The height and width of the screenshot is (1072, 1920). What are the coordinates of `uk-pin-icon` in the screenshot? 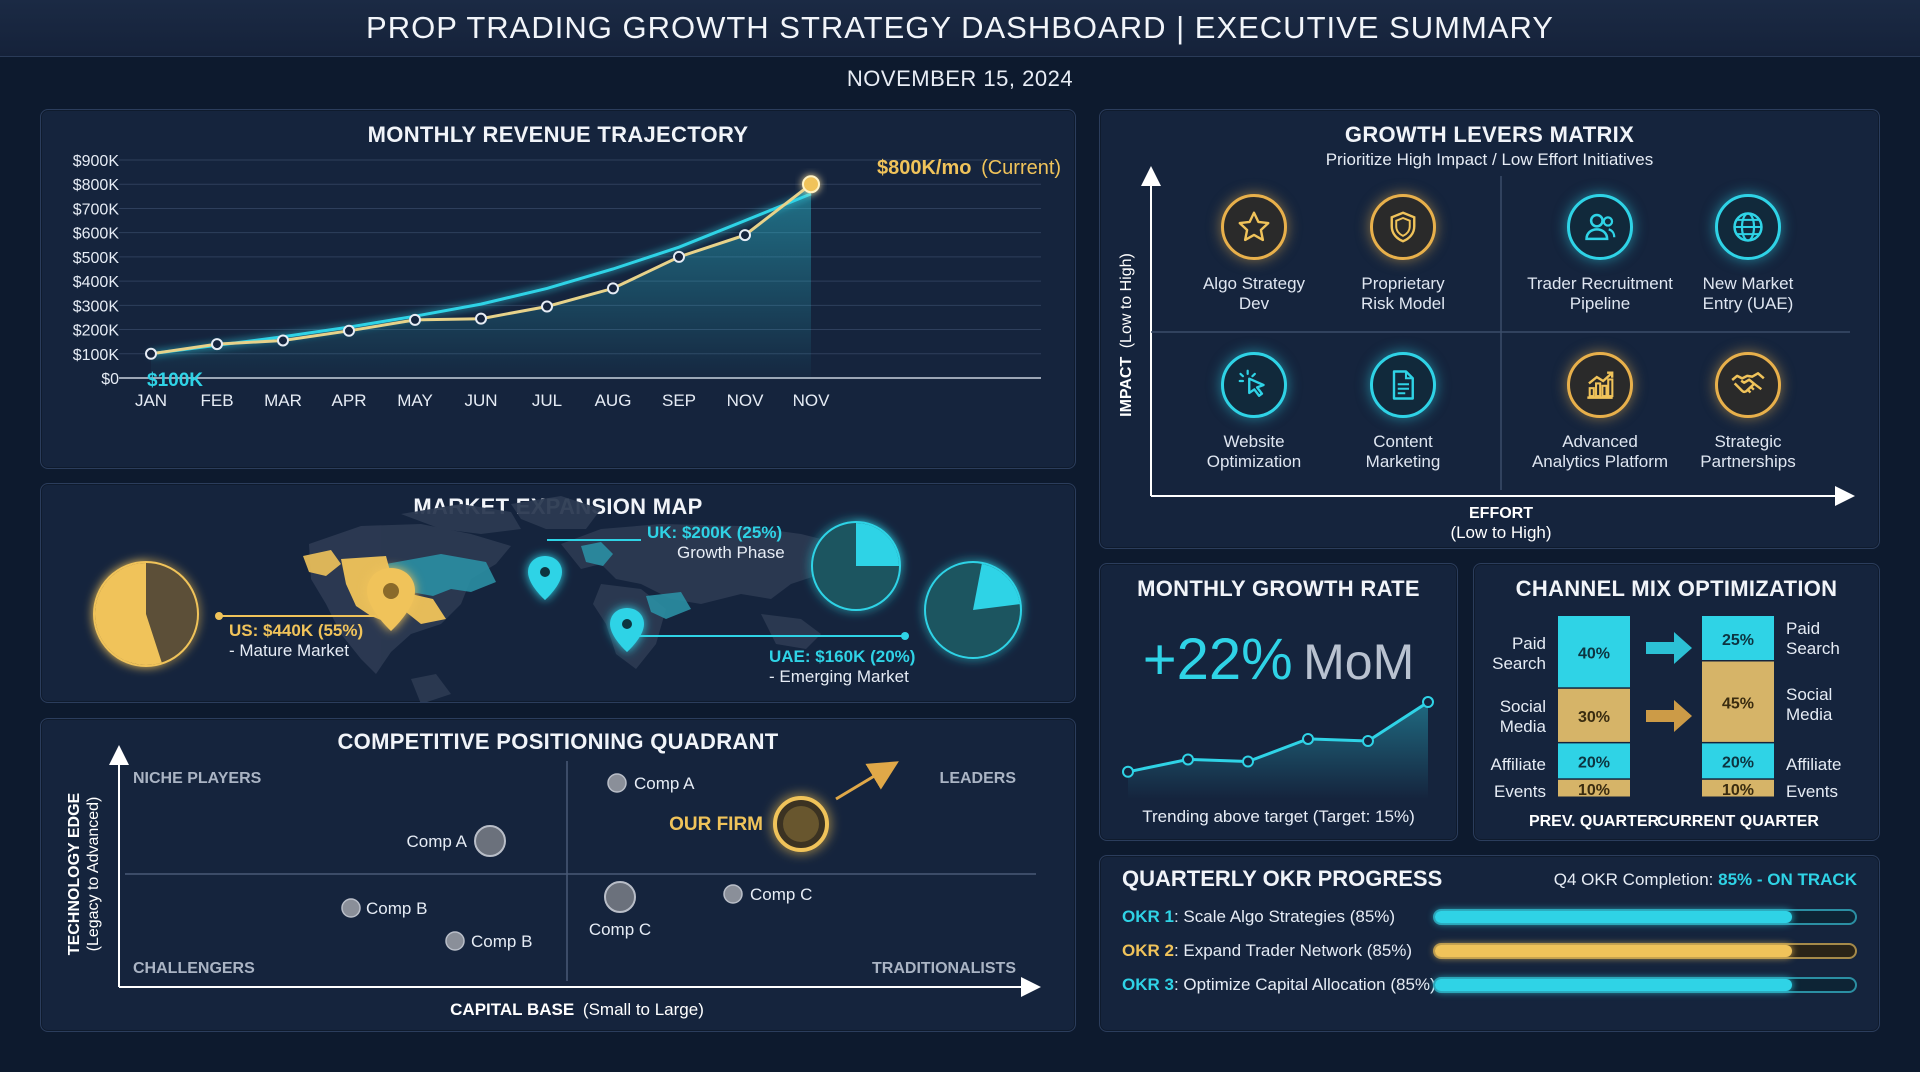 It's located at (545, 578).